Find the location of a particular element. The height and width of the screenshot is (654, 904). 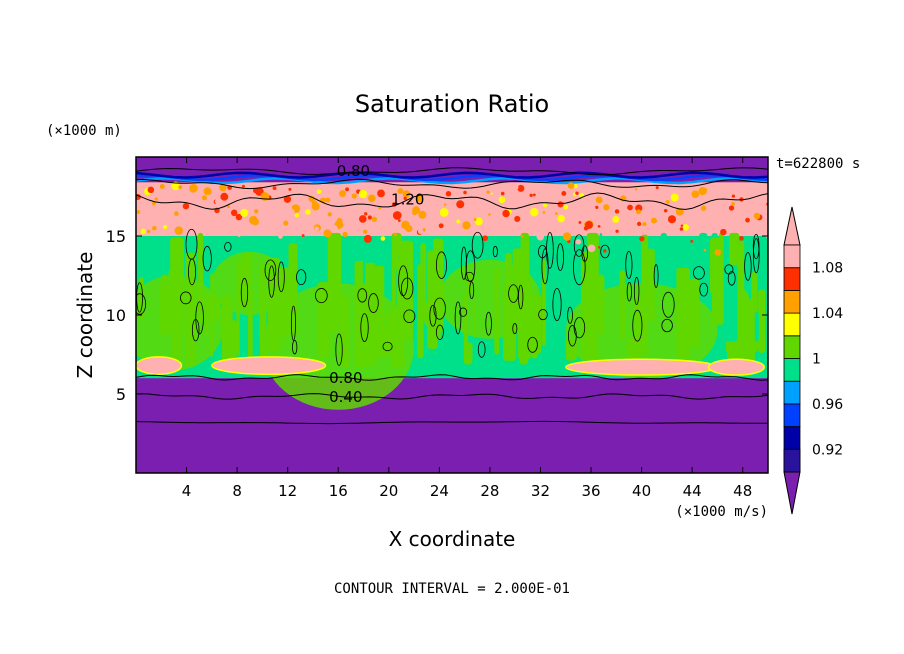

y-unit-label: (×1000 m) is located at coordinates (84, 131).